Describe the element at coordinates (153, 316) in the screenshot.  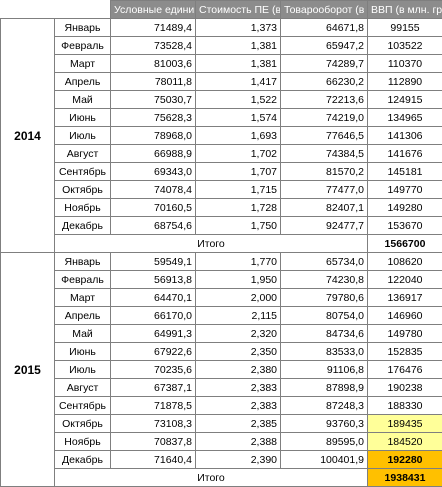
I see `units-cell: 66170,0` at that location.